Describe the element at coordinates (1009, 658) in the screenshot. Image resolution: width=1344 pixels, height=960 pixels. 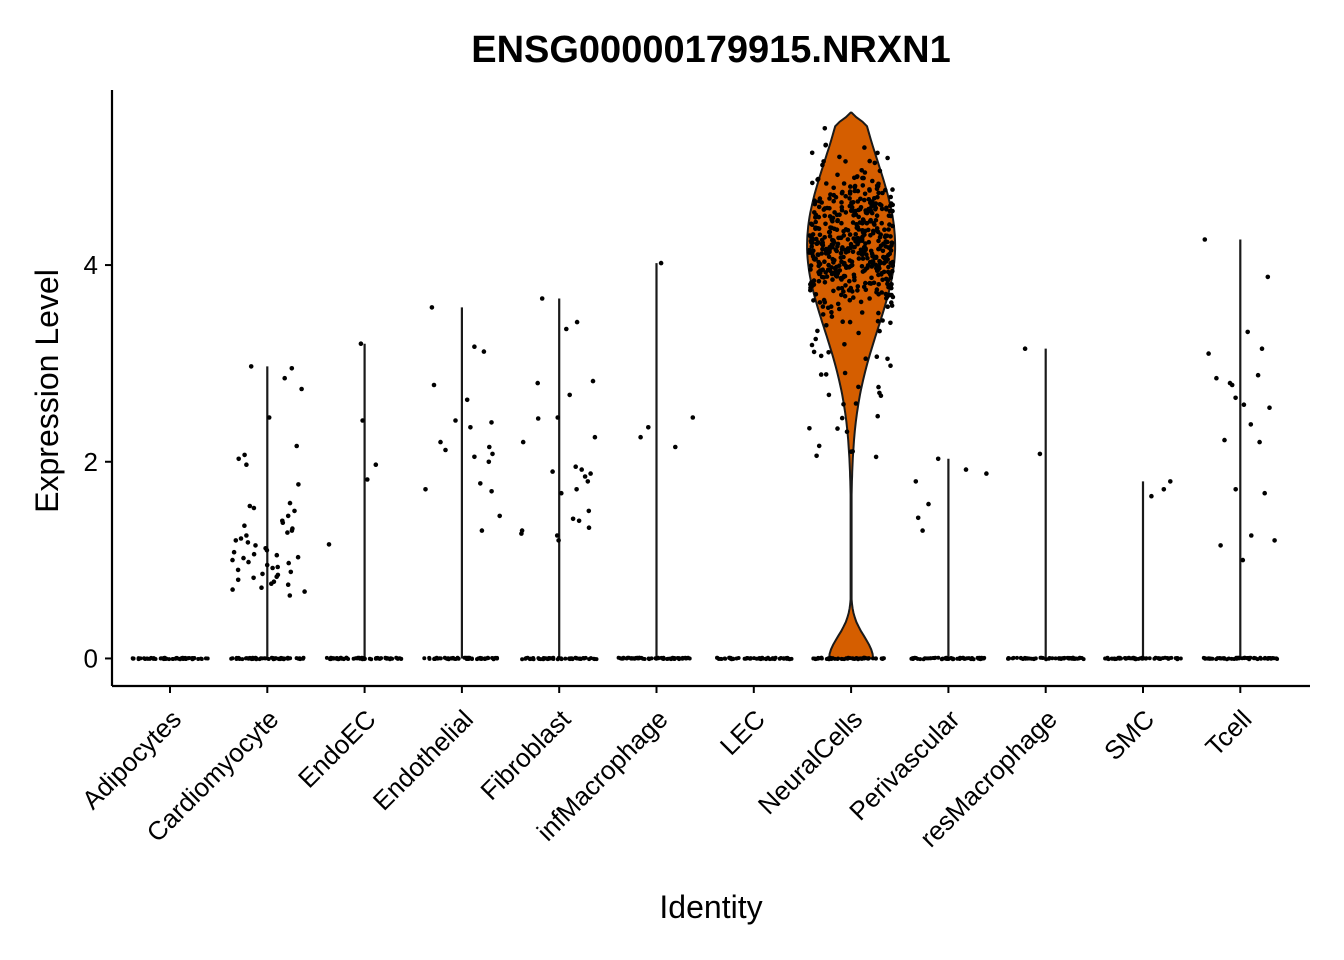
I see `point-resmacrophage-zero` at that location.